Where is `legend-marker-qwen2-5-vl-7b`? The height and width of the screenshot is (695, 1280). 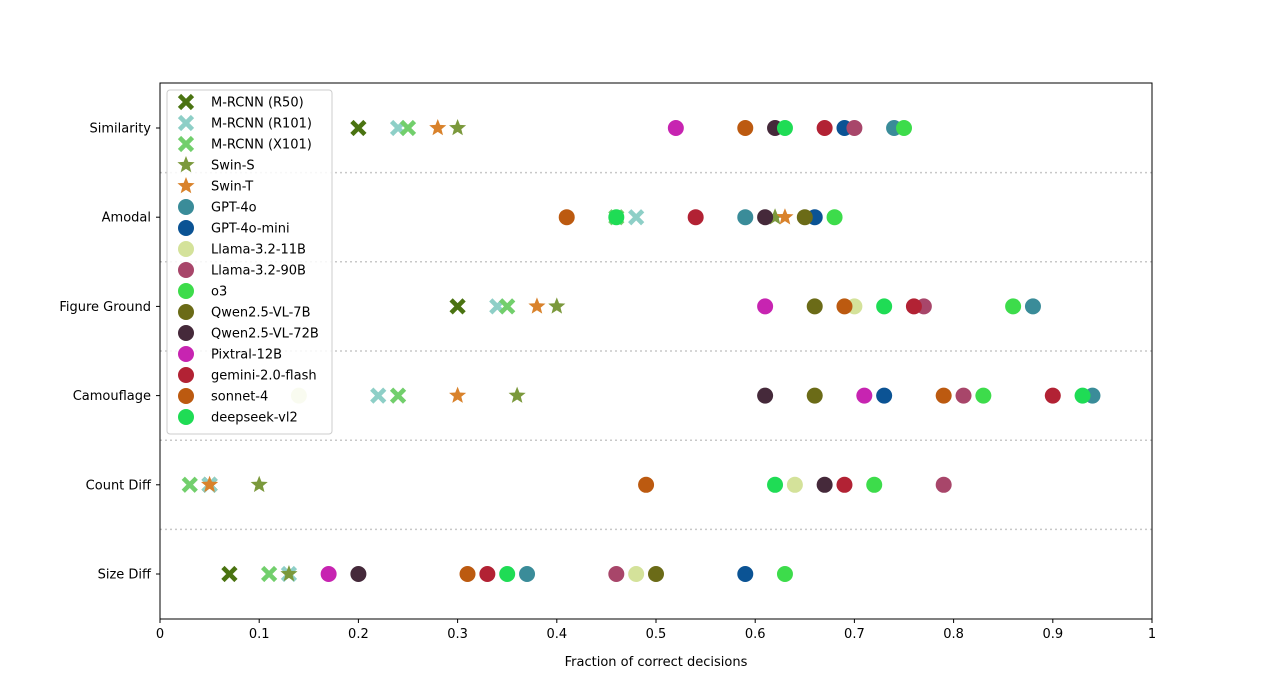
legend-marker-qwen2-5-vl-7b is located at coordinates (186, 312).